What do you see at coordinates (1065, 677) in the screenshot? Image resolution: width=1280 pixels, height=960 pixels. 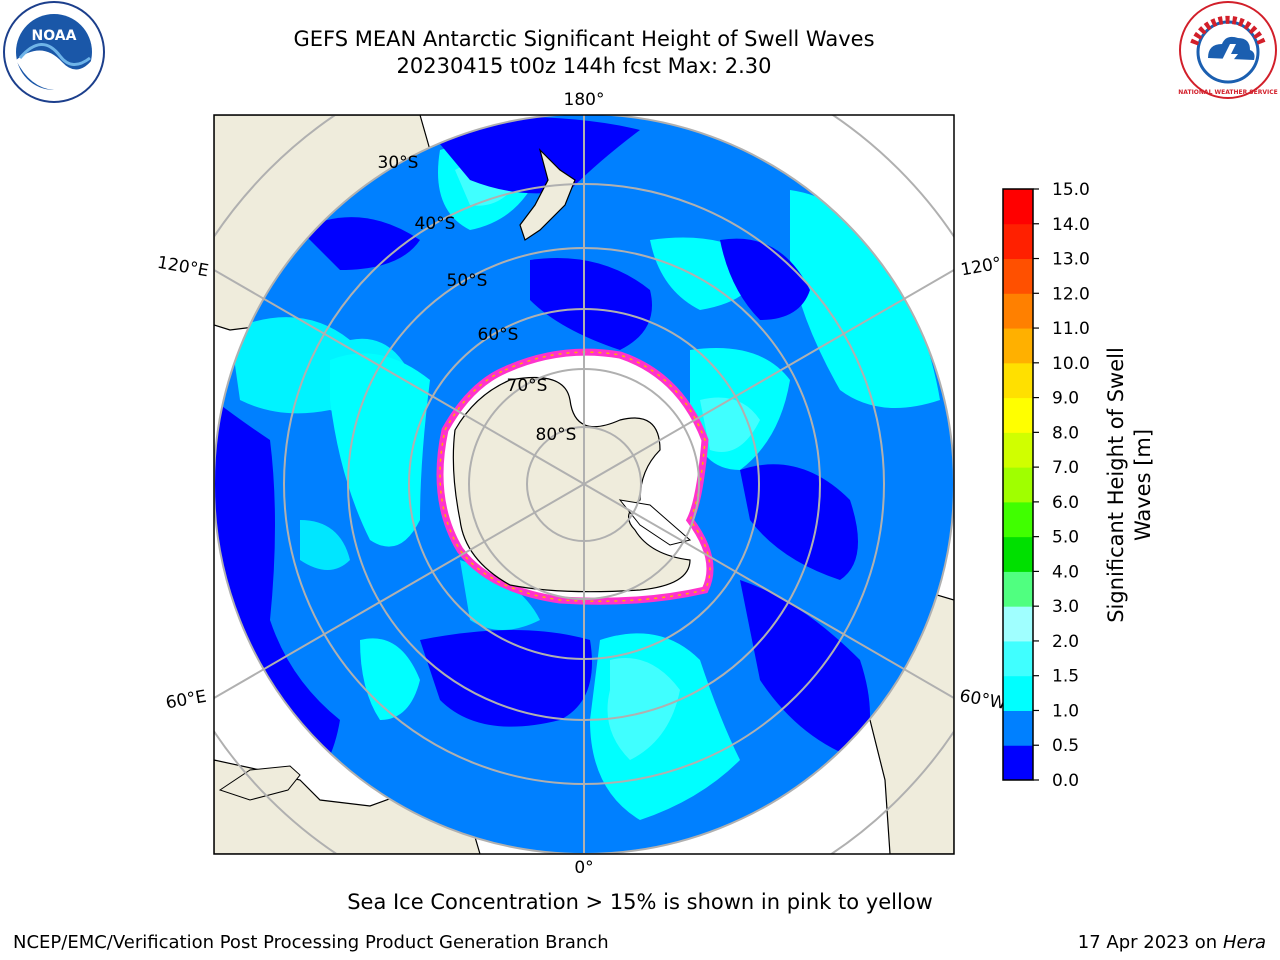 I see `colorbar-tick-label: 1.5` at bounding box center [1065, 677].